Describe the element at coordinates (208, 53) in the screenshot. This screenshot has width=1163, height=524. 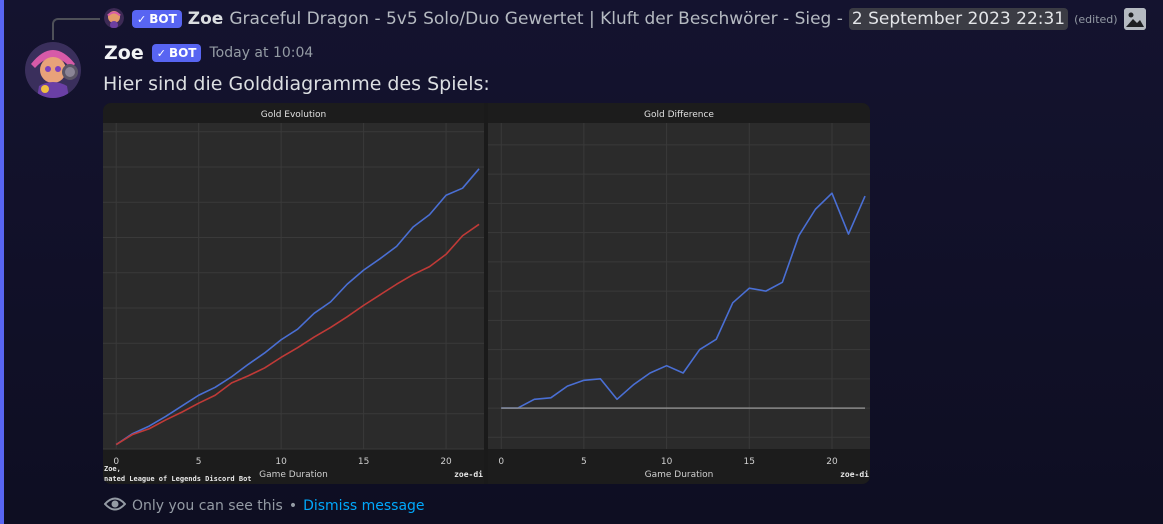
I see `message-header: Zoe ✓ BOT Today at 10:04` at that location.